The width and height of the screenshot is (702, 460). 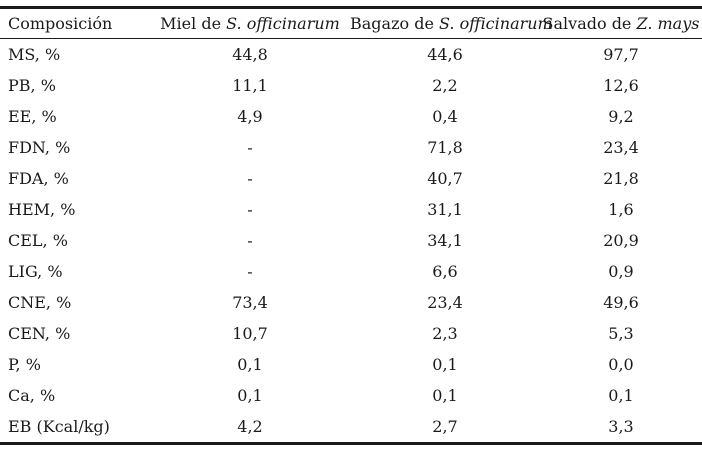 I want to click on cell-value: 44,8, so click(x=250, y=54).